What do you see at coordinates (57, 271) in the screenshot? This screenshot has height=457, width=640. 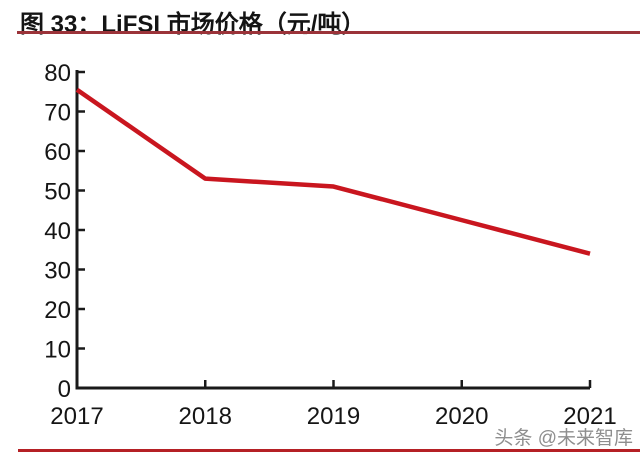 I see `y-tick-label: 30` at bounding box center [57, 271].